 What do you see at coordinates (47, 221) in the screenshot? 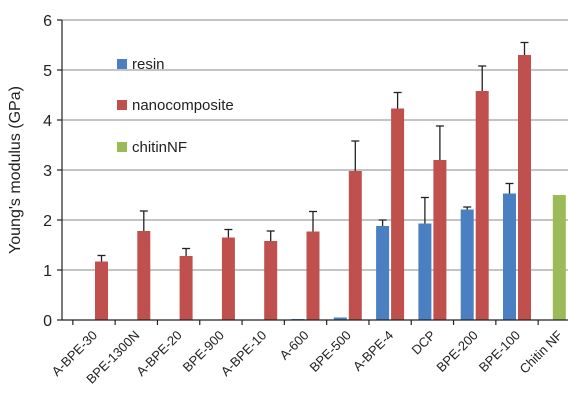
I see `y-tick-label: 2` at bounding box center [47, 221].